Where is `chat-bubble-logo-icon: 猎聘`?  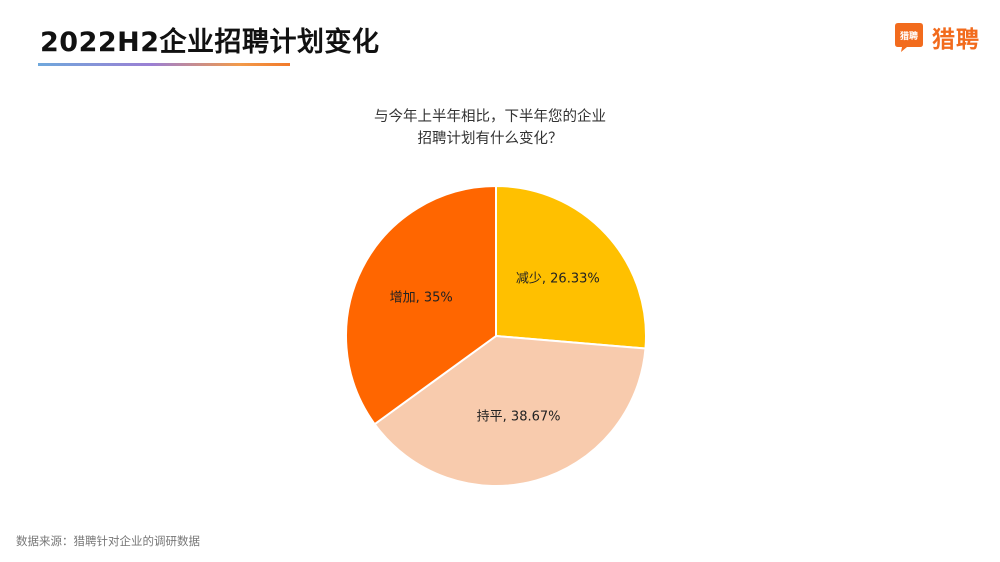
chat-bubble-logo-icon: 猎聘 is located at coordinates (909, 37).